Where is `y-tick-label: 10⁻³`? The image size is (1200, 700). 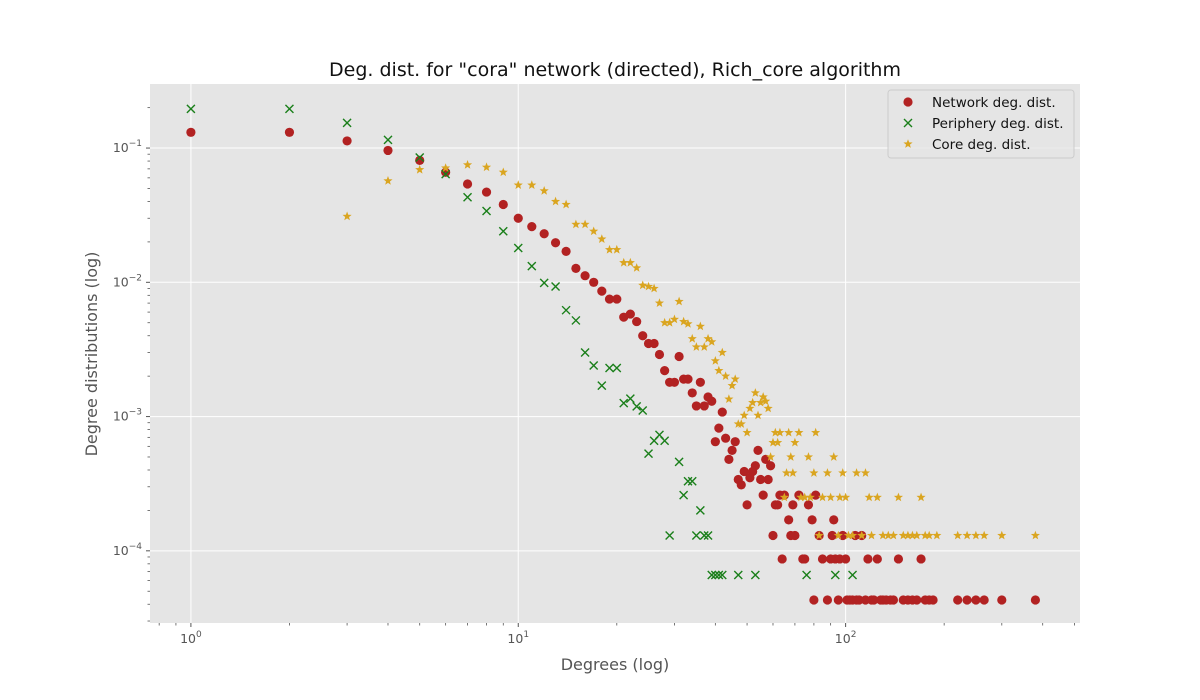
y-tick-label: 10⁻³ is located at coordinates (127, 416).